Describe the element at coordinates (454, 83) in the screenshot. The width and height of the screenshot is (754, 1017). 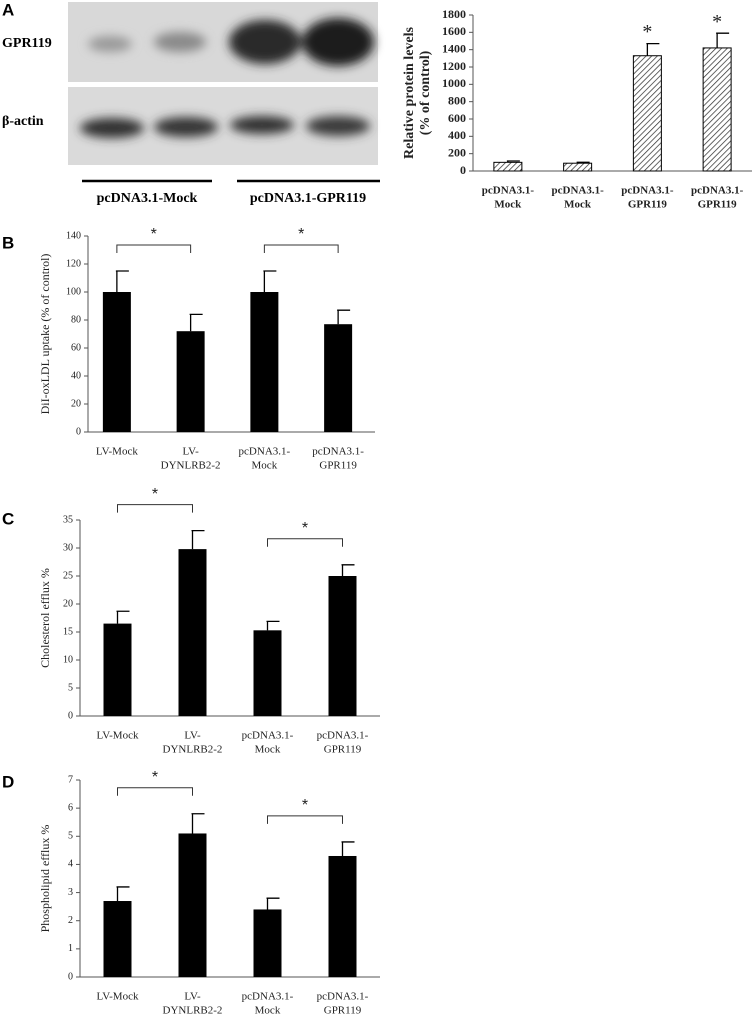
I see `y-tick-label: 1000` at that location.